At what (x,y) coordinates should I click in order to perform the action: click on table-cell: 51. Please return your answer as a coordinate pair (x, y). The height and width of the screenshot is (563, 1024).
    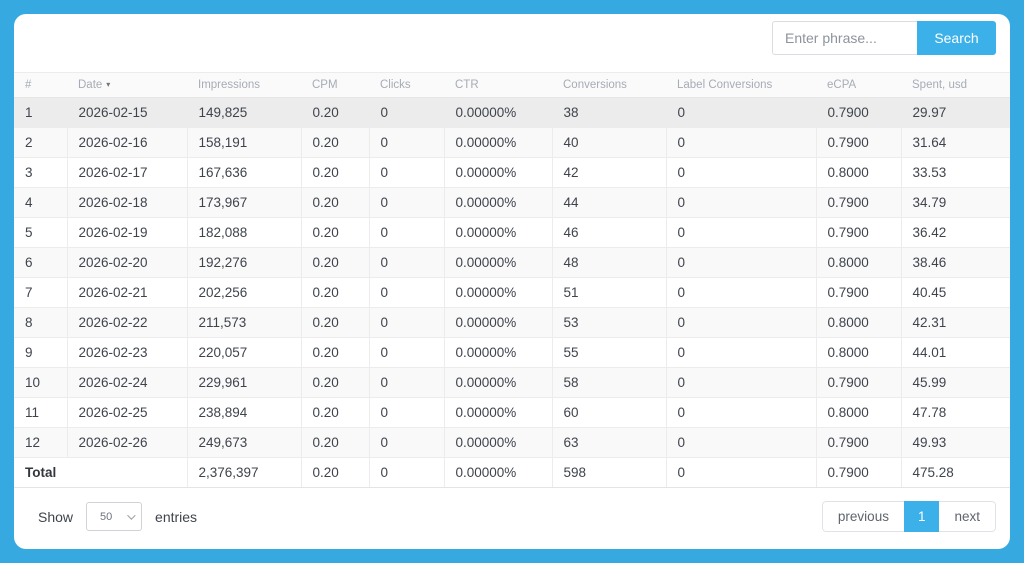
    Looking at the image, I should click on (608, 292).